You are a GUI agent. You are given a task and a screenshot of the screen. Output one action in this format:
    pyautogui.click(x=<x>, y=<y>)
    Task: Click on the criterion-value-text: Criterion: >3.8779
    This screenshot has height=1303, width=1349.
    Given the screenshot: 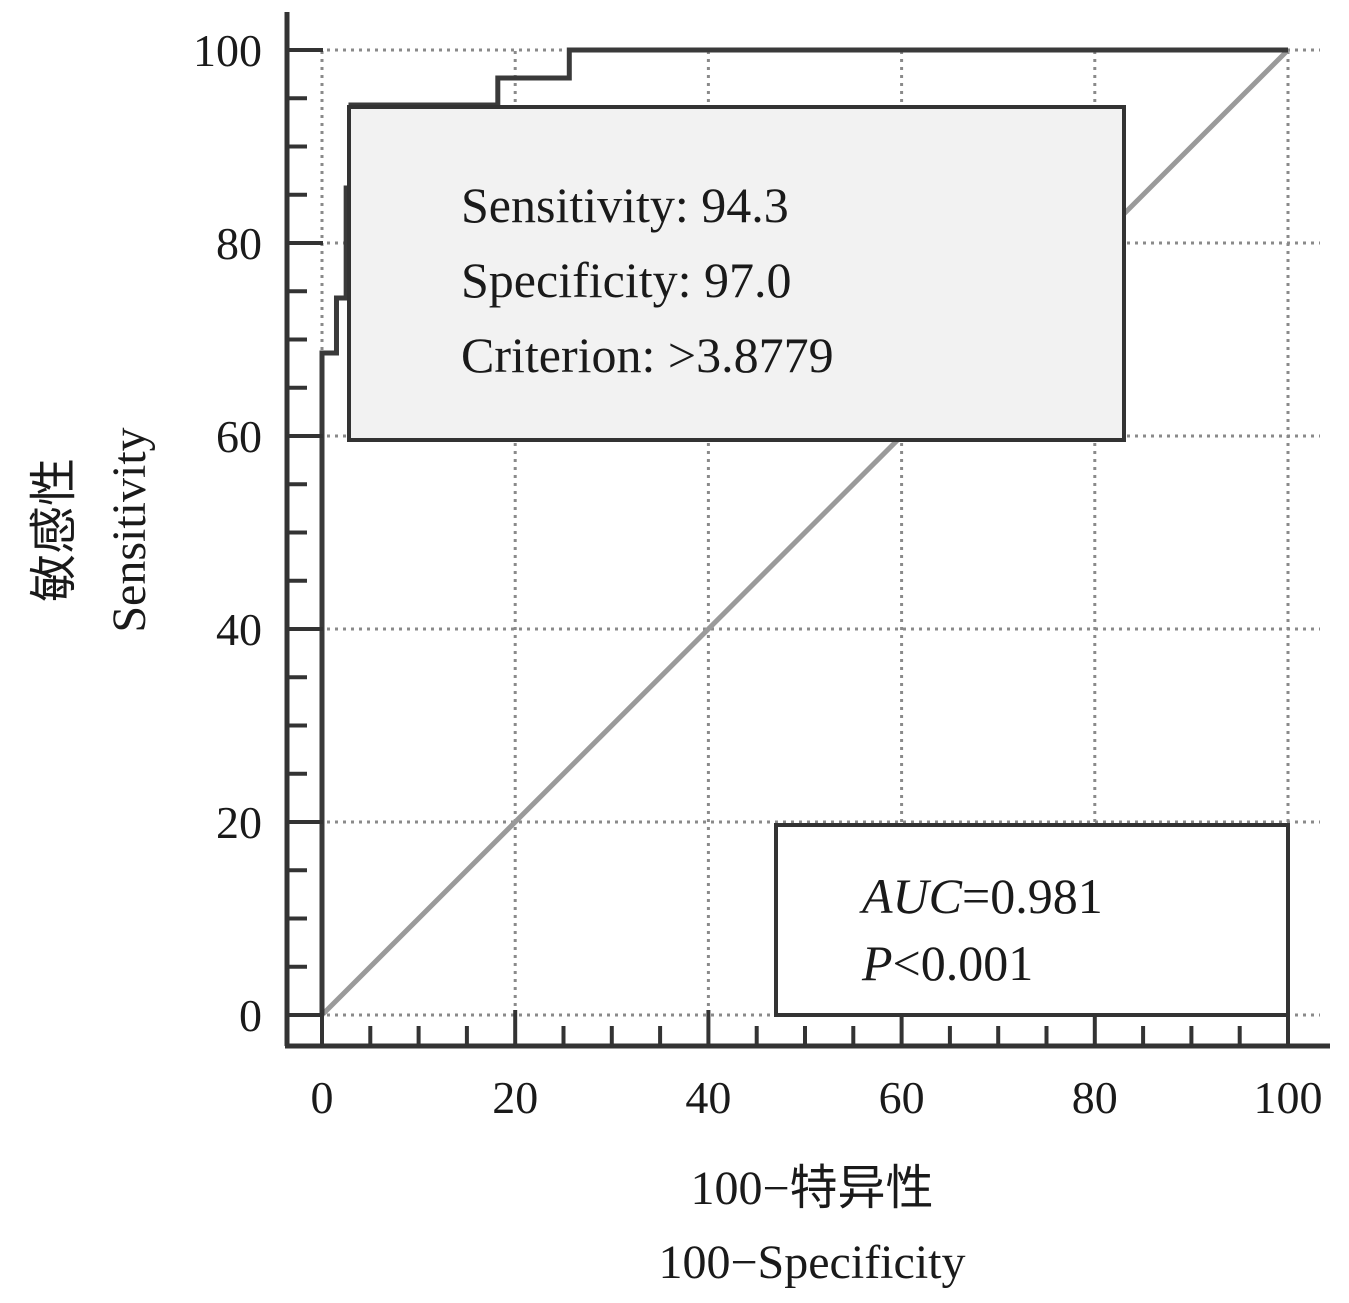 What is the action you would take?
    pyautogui.click(x=647, y=355)
    